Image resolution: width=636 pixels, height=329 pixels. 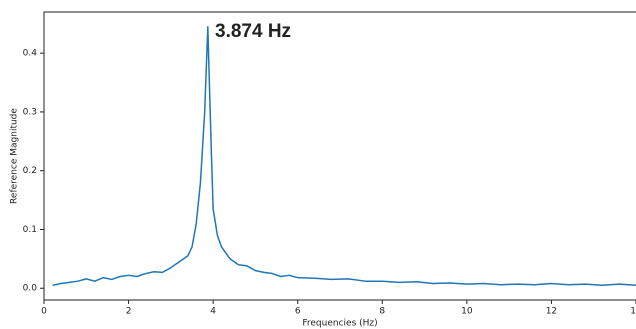 What do you see at coordinates (15, 156) in the screenshot?
I see `y-axis-label: Reference Magnitude` at bounding box center [15, 156].